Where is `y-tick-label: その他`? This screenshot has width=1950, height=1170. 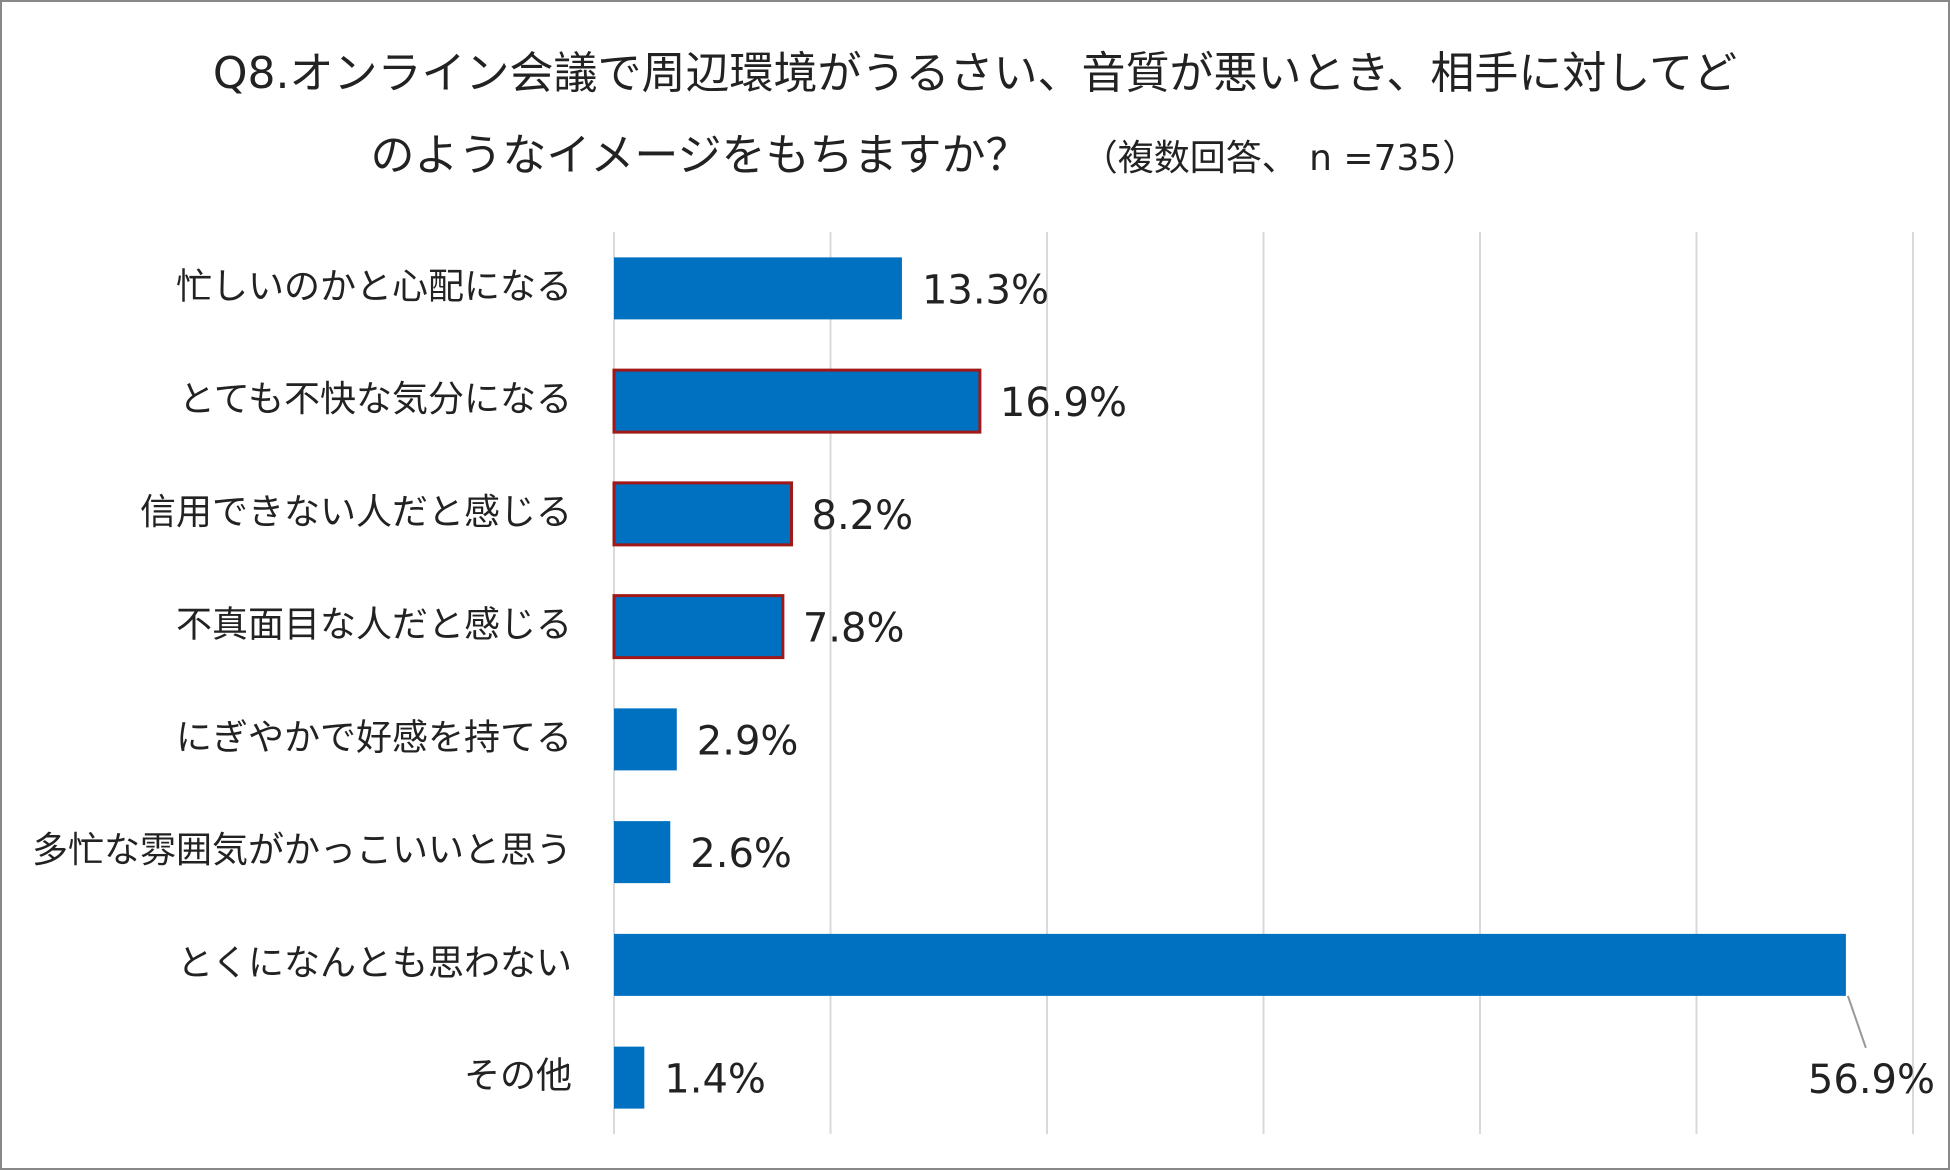 y-tick-label: その他 is located at coordinates (518, 1076).